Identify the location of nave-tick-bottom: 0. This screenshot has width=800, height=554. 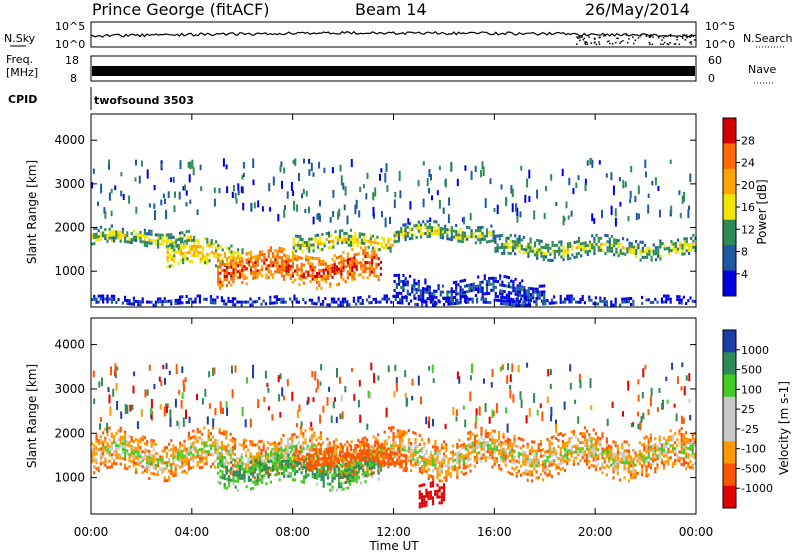
(711, 78).